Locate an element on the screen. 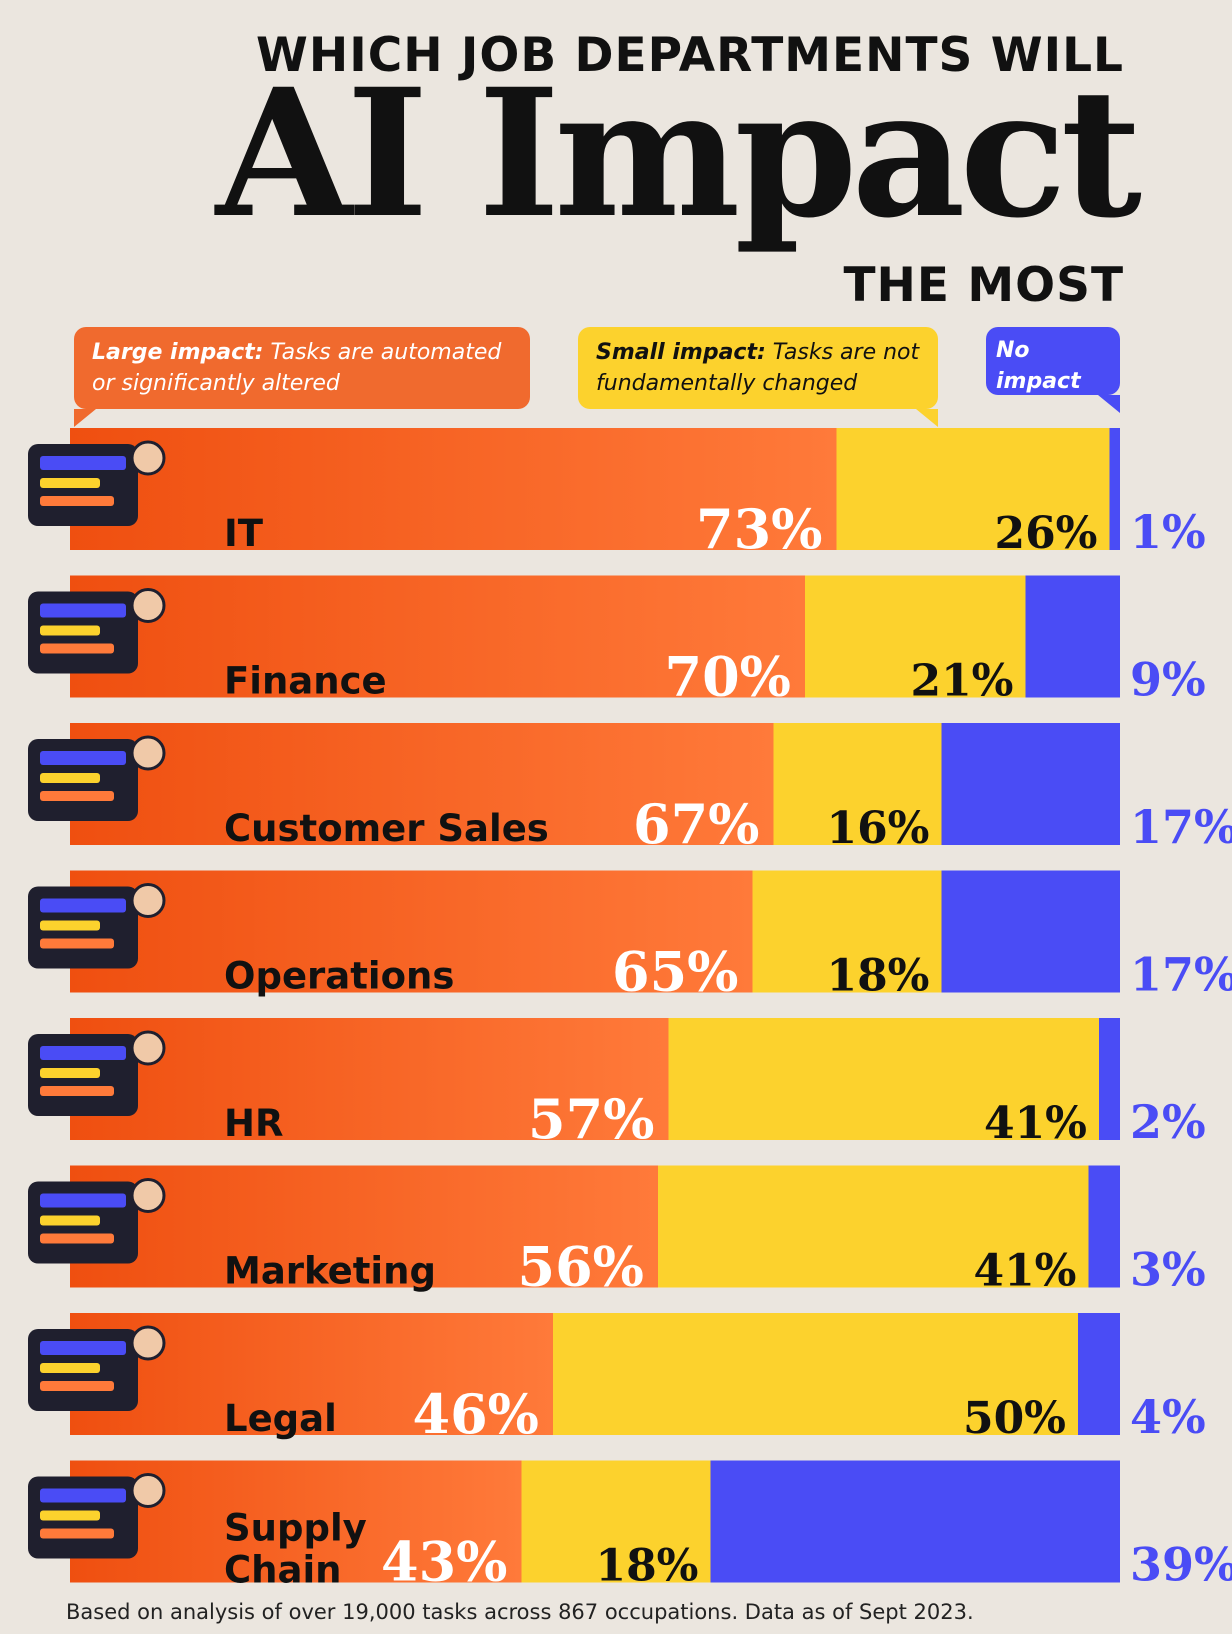 The width and height of the screenshot is (1232, 1634). bar-row: Customer Sales 67% 16% 17% is located at coordinates (630, 789).